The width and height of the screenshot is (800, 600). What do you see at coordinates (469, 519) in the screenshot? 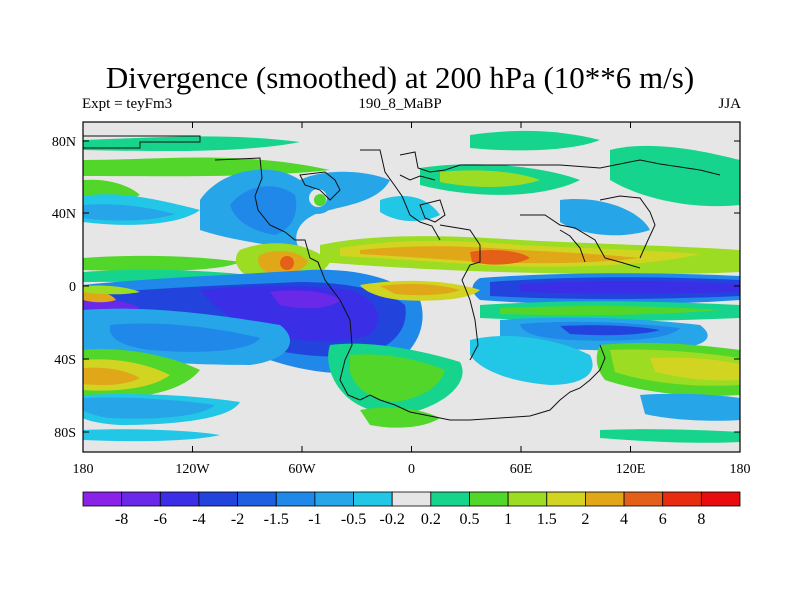
I see `colorbar-label: 0.5` at bounding box center [469, 519].